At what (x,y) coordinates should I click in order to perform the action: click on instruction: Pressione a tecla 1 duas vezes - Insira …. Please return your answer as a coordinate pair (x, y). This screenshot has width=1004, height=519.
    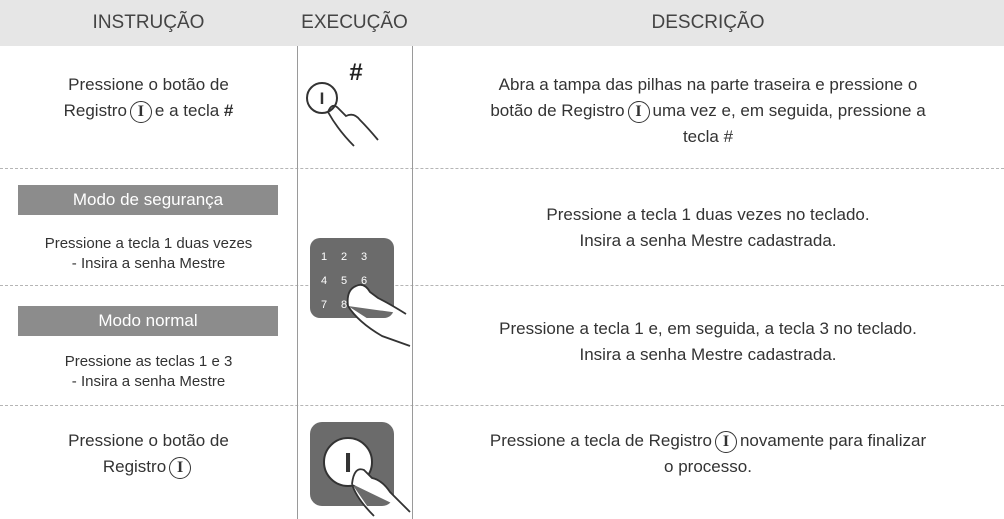
    Looking at the image, I should click on (148, 254).